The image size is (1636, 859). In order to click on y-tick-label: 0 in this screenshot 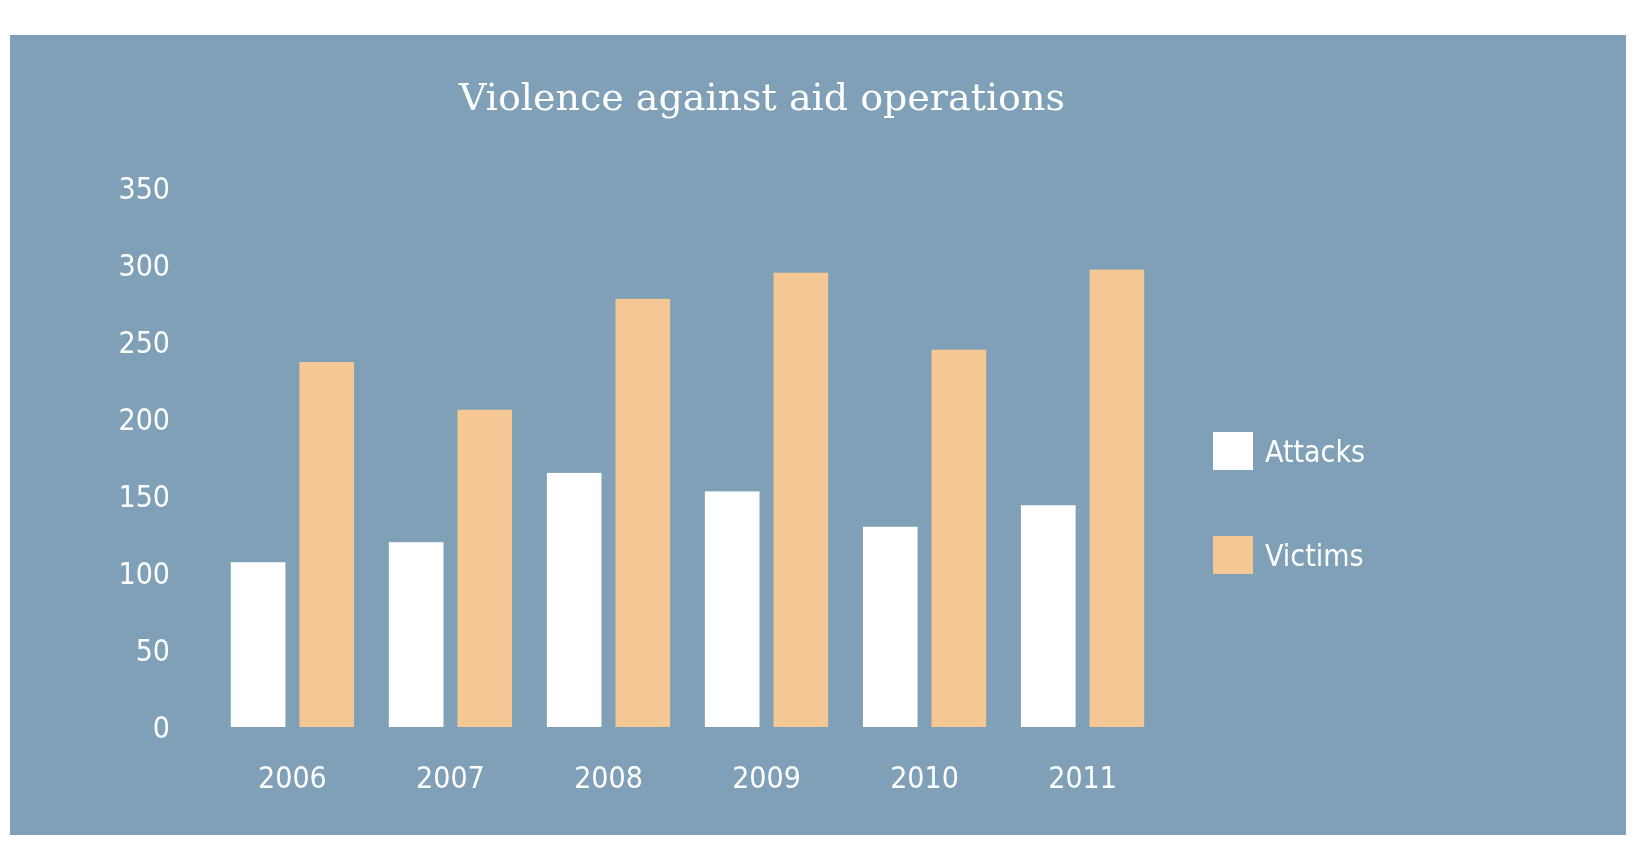, I will do `click(161, 727)`.